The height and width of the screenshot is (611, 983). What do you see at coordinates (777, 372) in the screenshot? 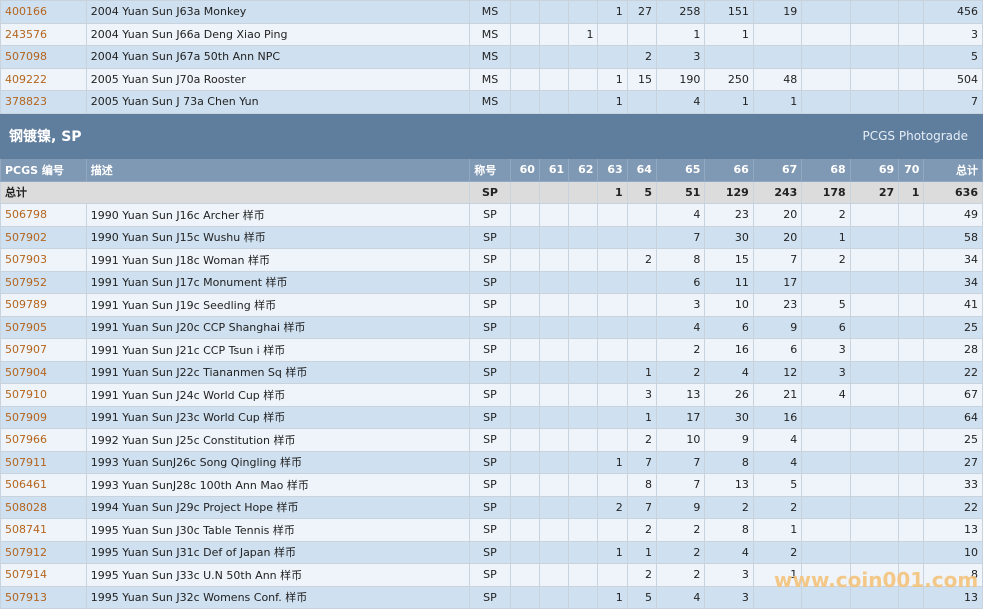
I see `grade-count-cell: 12` at bounding box center [777, 372].